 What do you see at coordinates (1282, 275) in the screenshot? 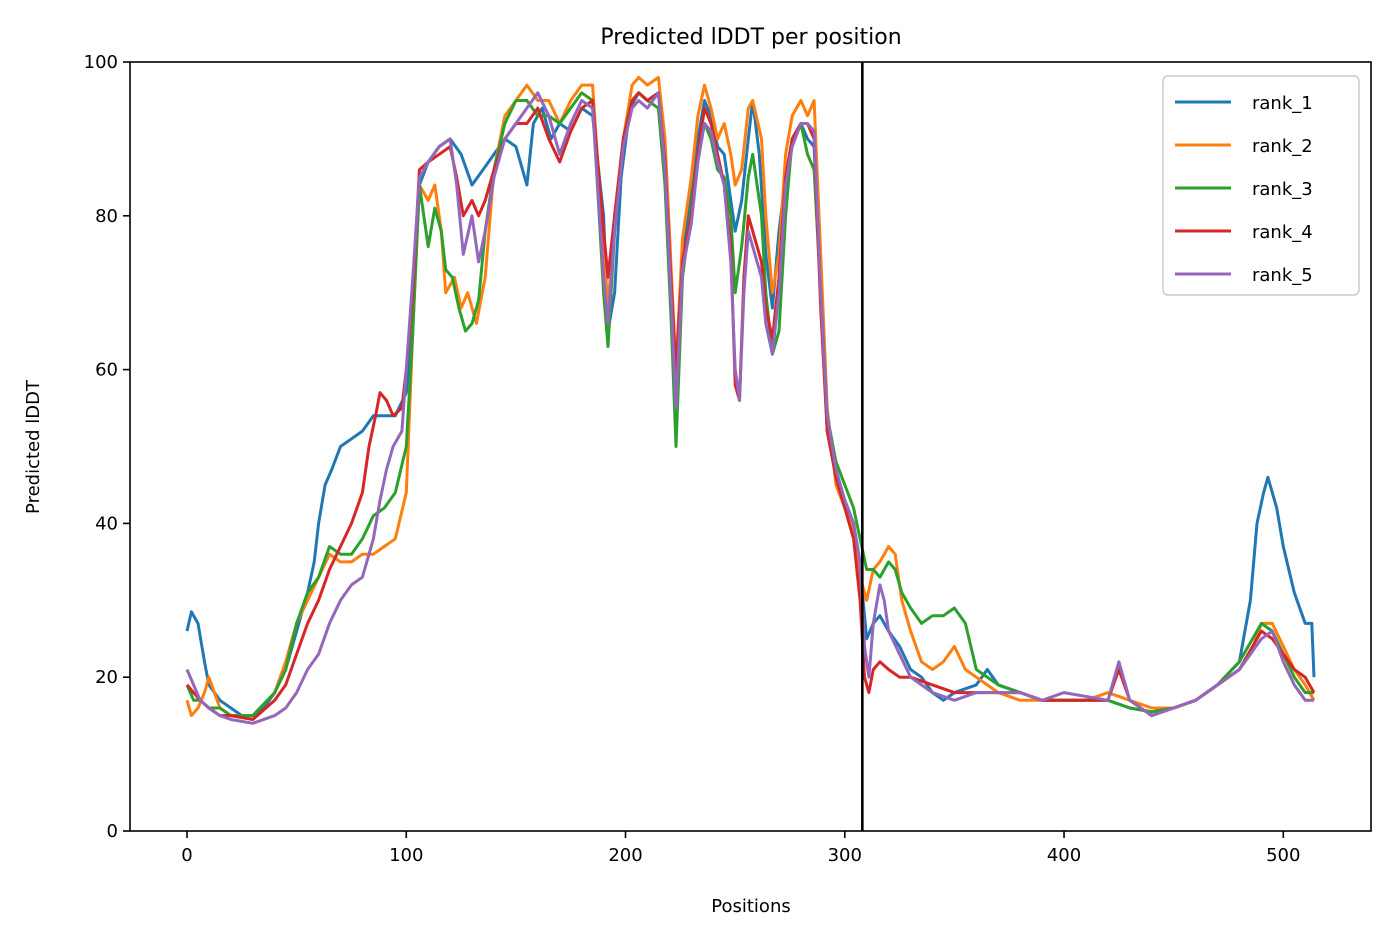
I see `legend-label-rank_5: rank_5` at bounding box center [1282, 275].